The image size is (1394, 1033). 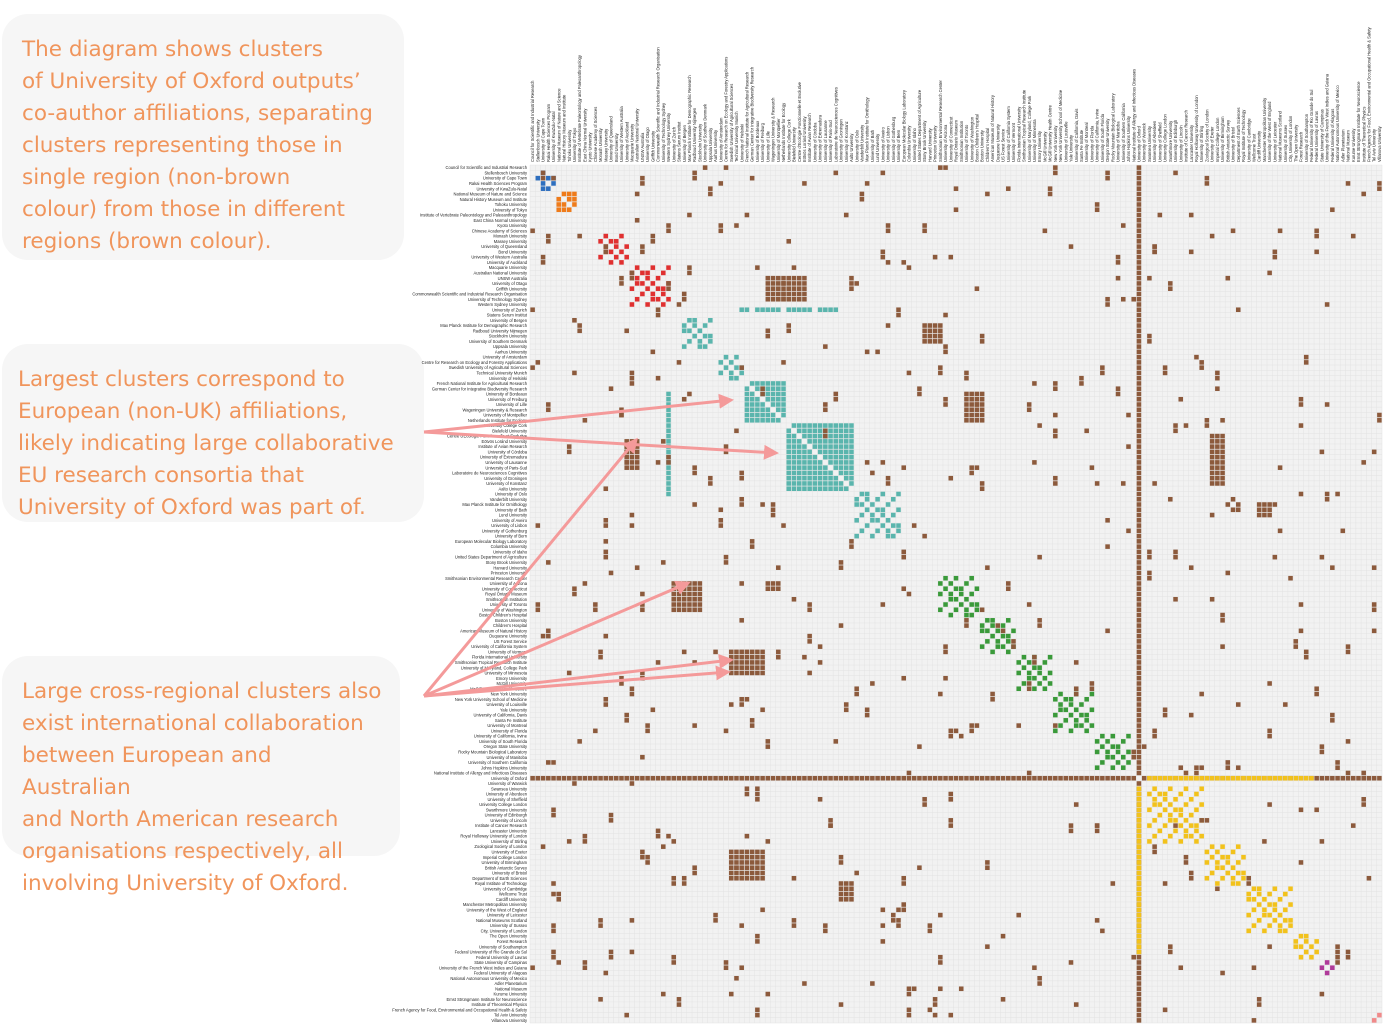 I want to click on column-label: University of Konstanz, so click(x=846, y=141).